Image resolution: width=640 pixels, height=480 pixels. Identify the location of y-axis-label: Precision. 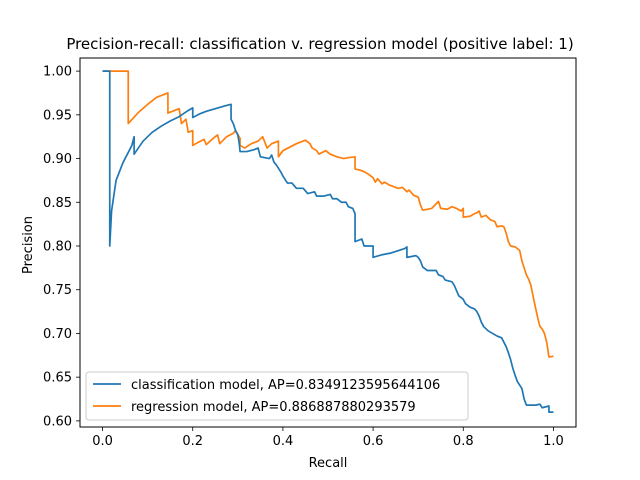
(28, 245).